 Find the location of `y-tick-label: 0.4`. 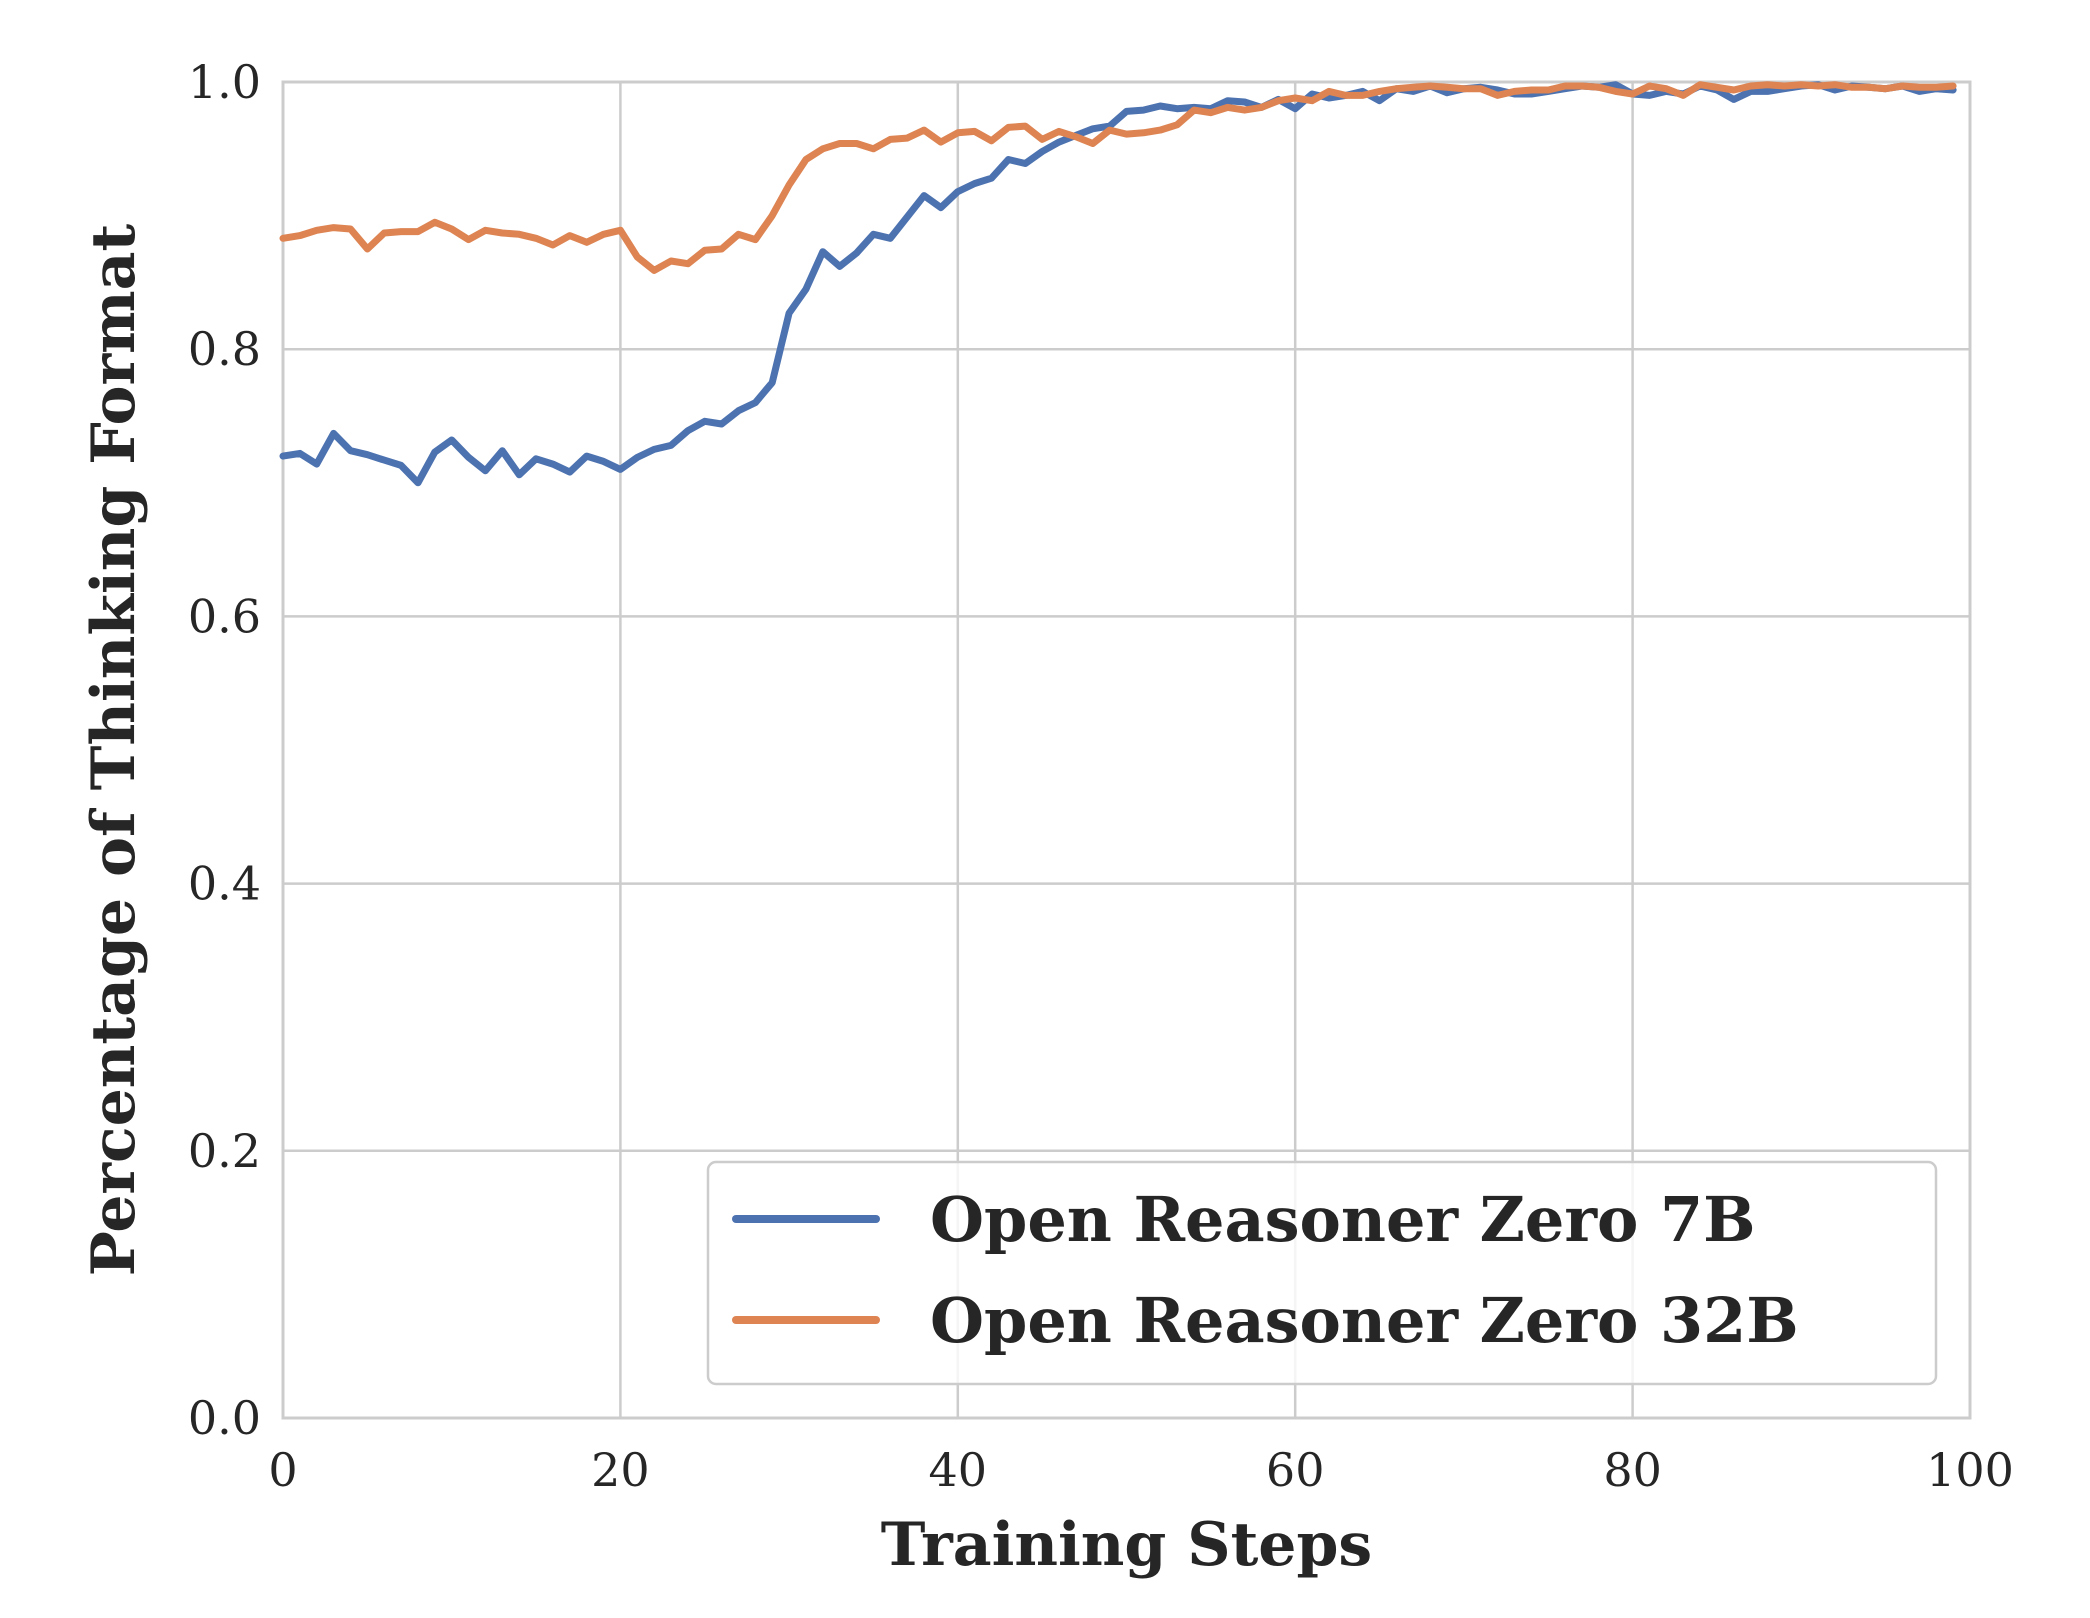

y-tick-label: 0.4 is located at coordinates (224, 884).